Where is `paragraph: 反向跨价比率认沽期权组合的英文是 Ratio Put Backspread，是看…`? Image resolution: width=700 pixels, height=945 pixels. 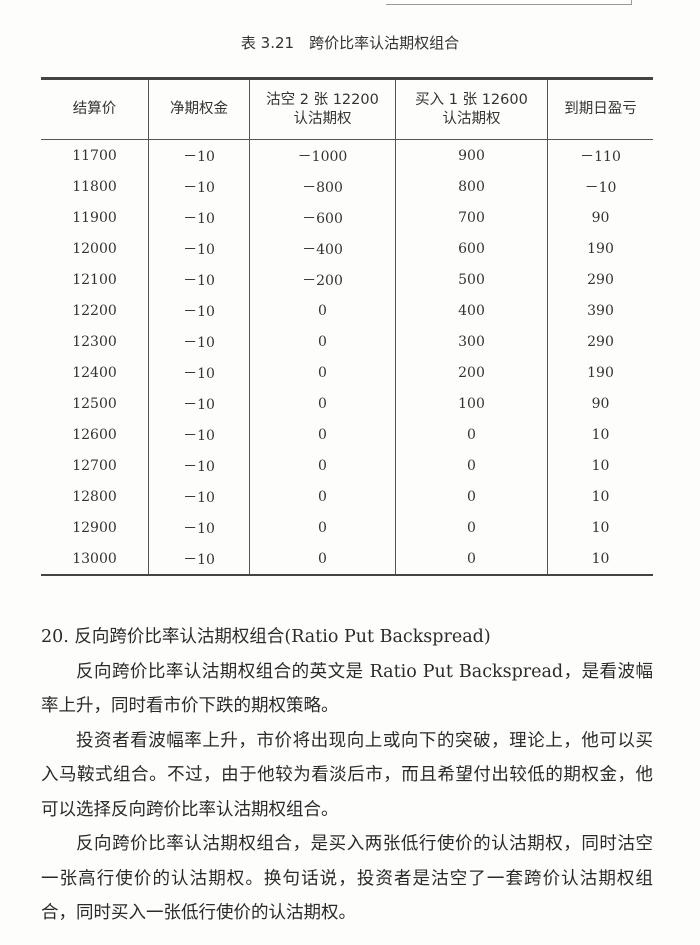 paragraph: 反向跨价比率认沽期权组合的英文是 Ratio Put Backspread，是看… is located at coordinates (347, 689).